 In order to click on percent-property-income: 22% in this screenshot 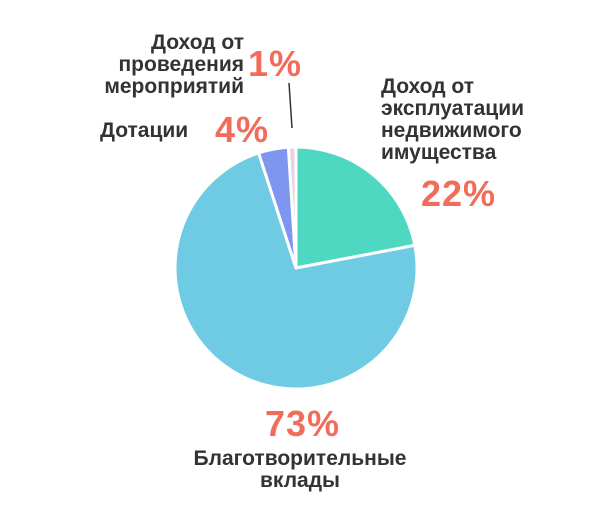, I will do `click(459, 193)`.